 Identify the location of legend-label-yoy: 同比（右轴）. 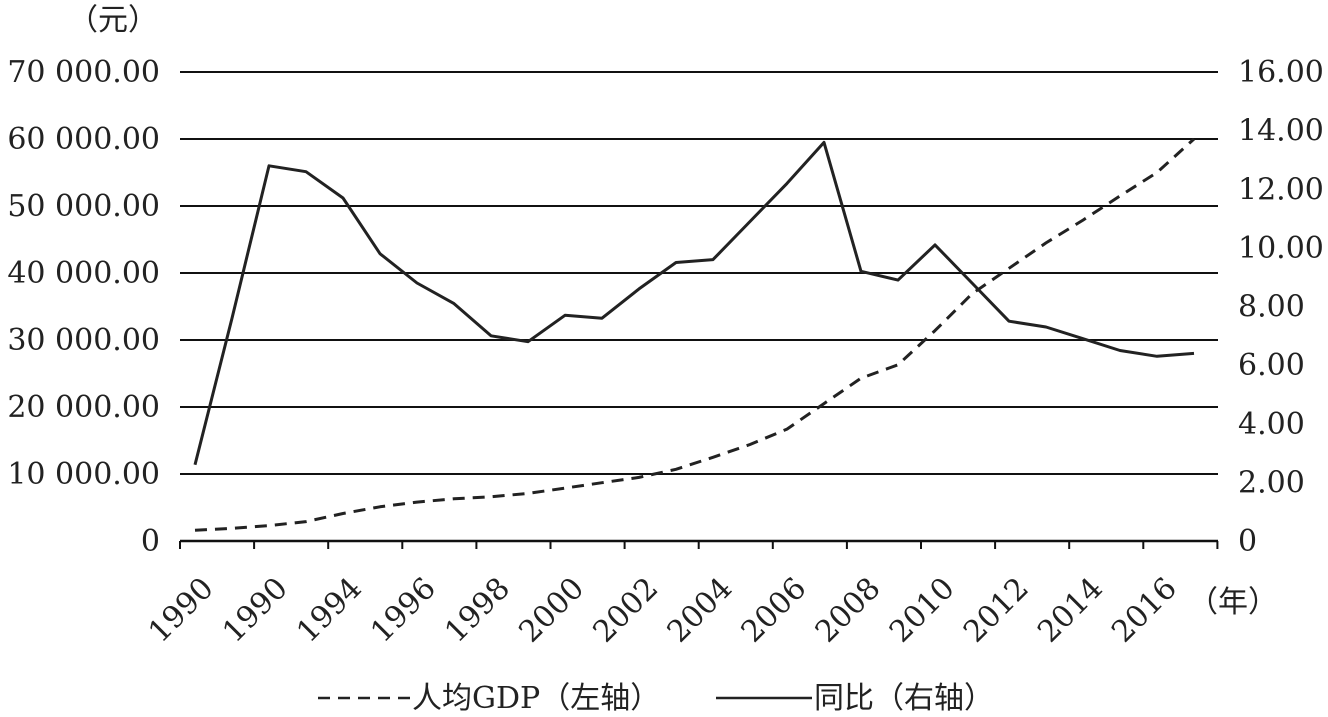
(904, 698).